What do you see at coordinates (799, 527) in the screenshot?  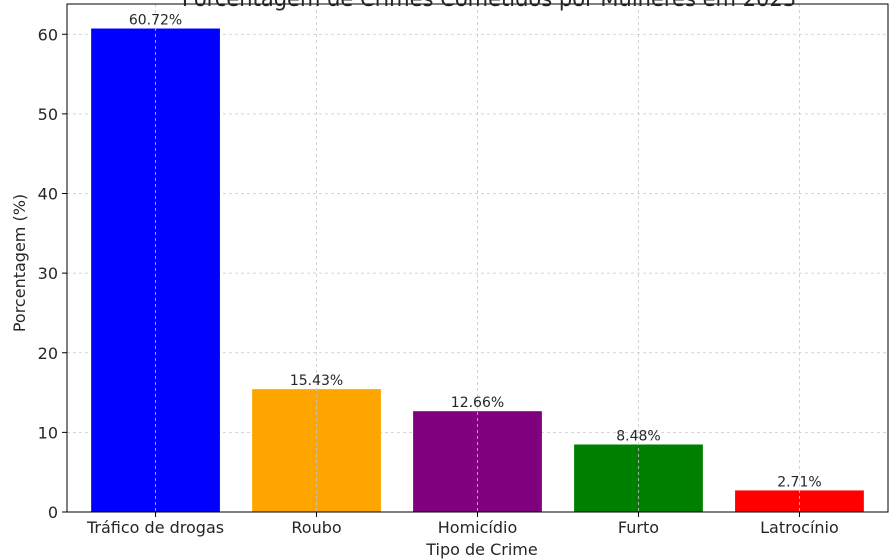 I see `x-tick-label: Latrocínio` at bounding box center [799, 527].